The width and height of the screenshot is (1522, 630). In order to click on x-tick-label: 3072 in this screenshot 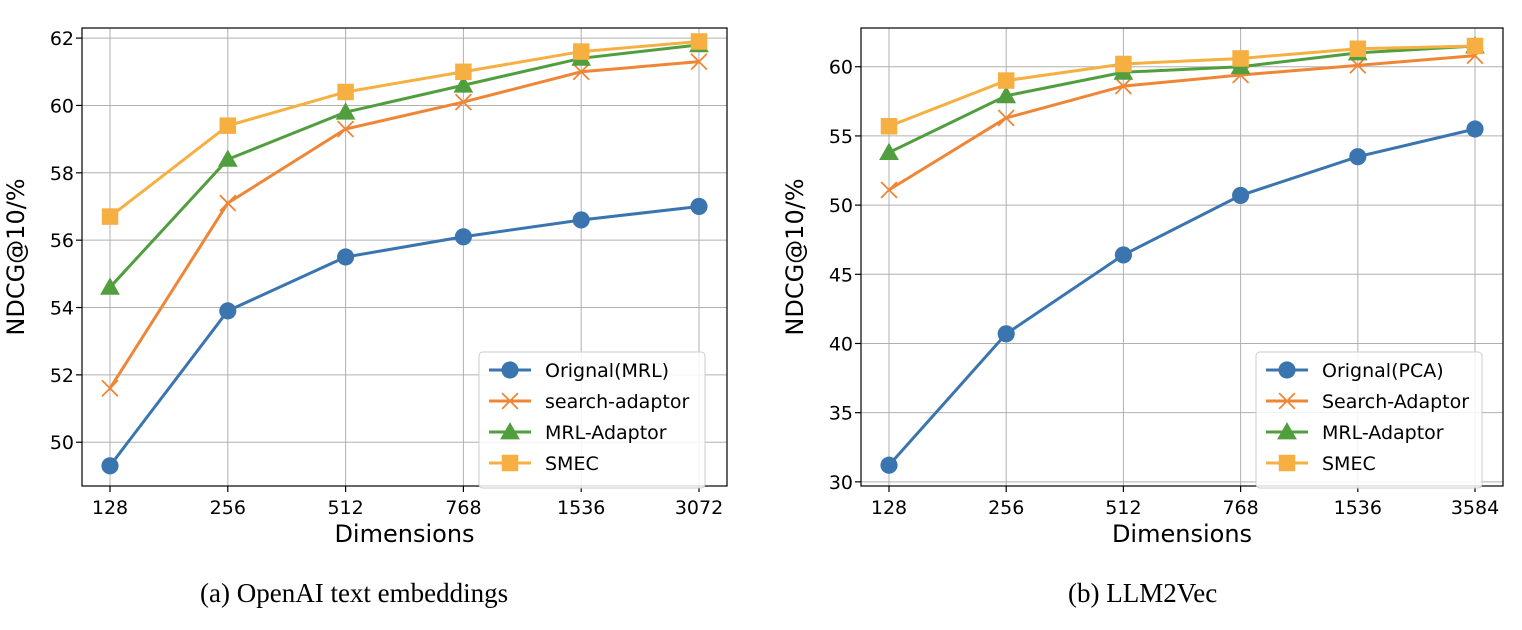, I will do `click(699, 508)`.